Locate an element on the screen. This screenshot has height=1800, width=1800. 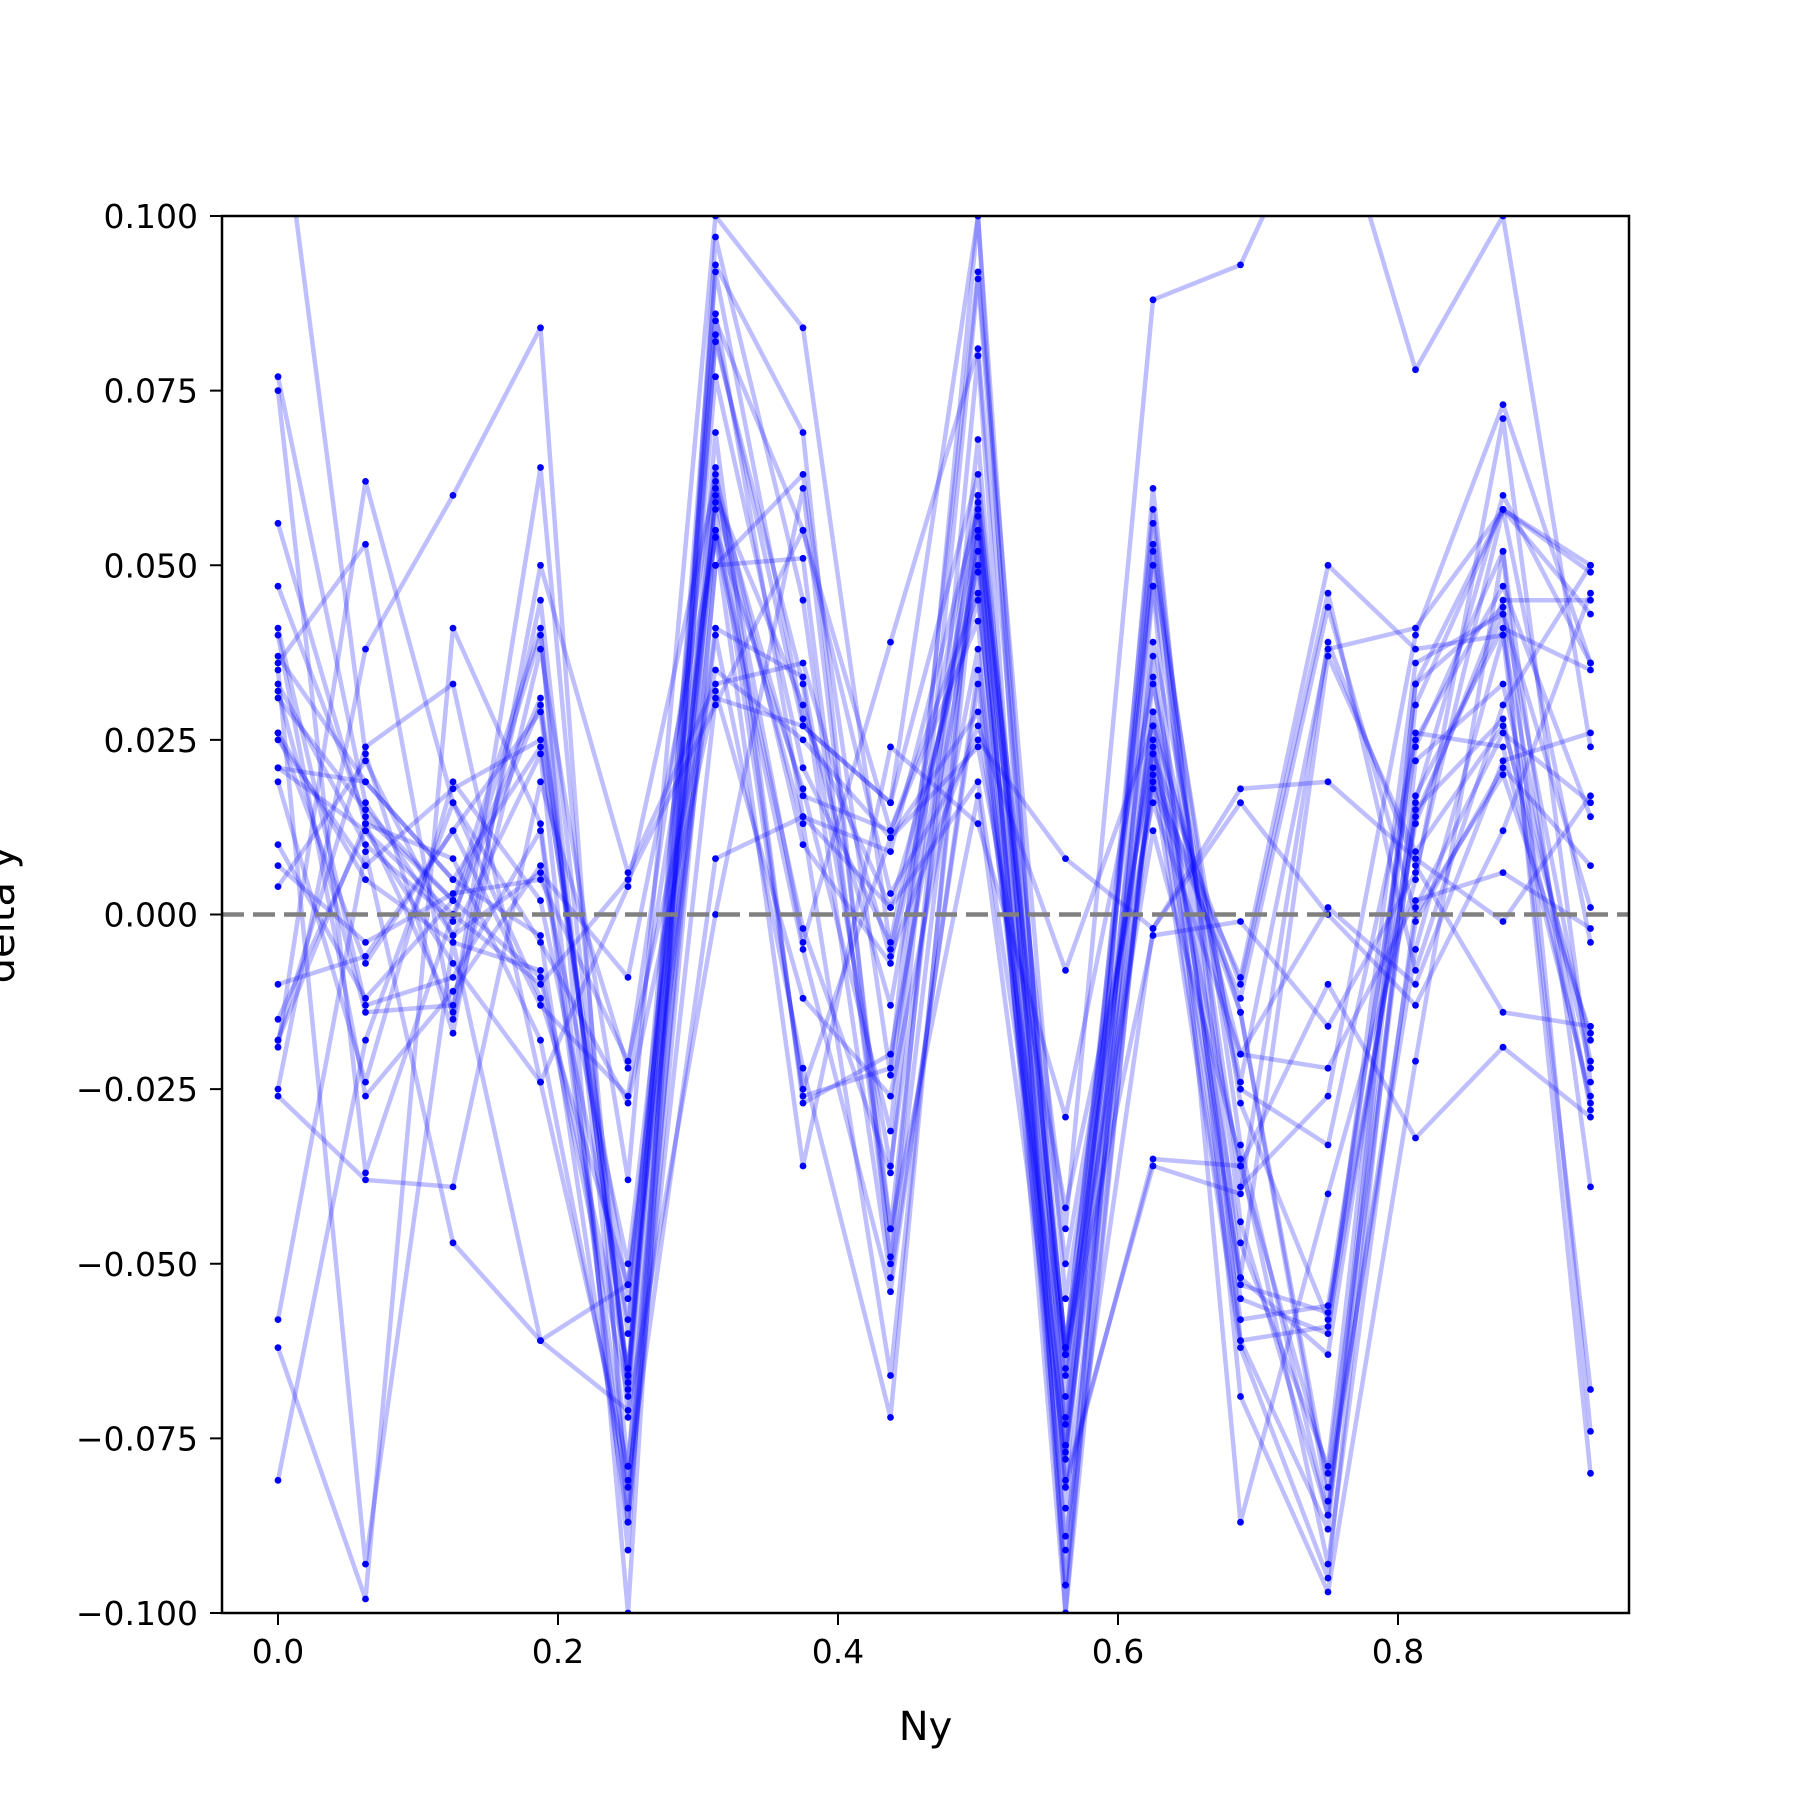
x-axis-label: Ny is located at coordinates (926, 1727).